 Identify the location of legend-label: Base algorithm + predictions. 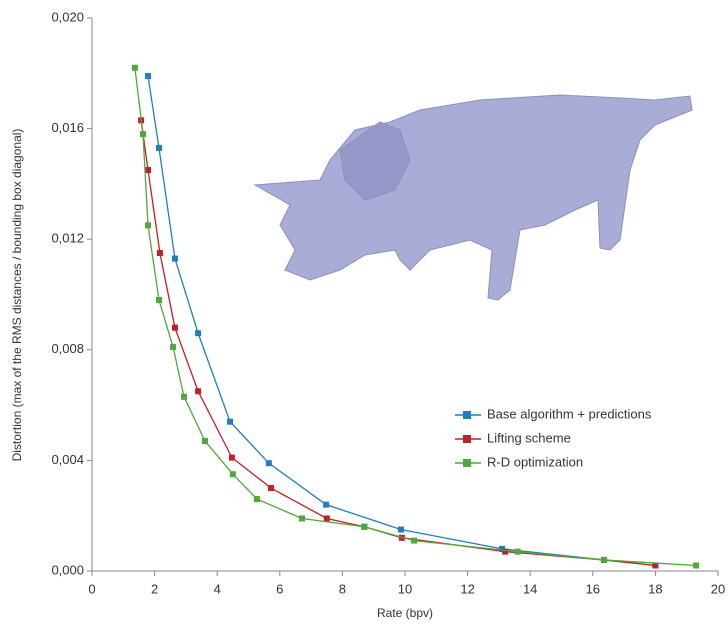
(569, 413).